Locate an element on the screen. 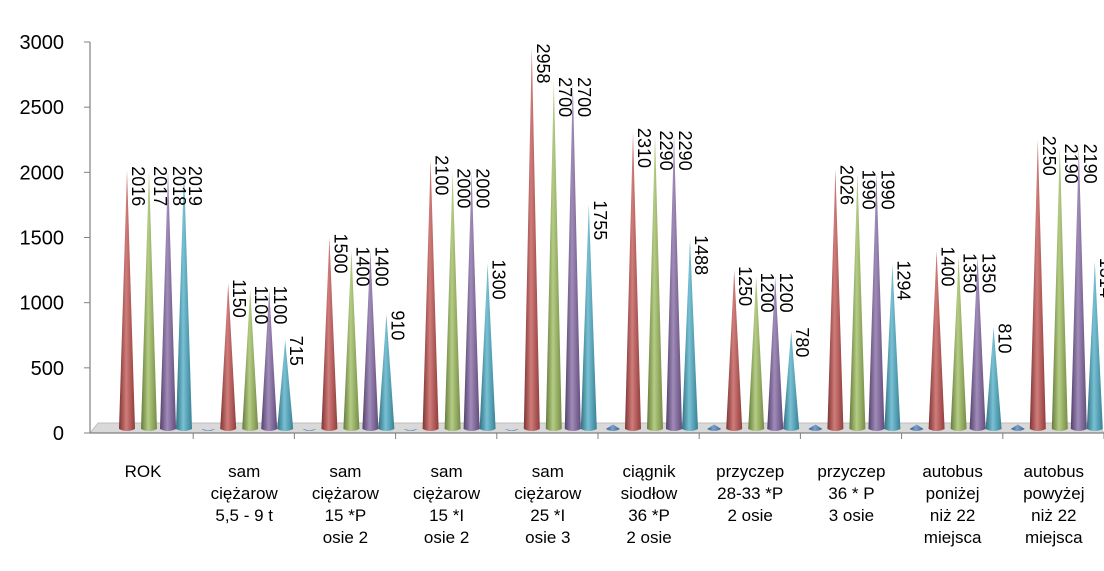 Image resolution: width=1104 pixels, height=571 pixels. data-label: 2019 is located at coordinates (195, 186).